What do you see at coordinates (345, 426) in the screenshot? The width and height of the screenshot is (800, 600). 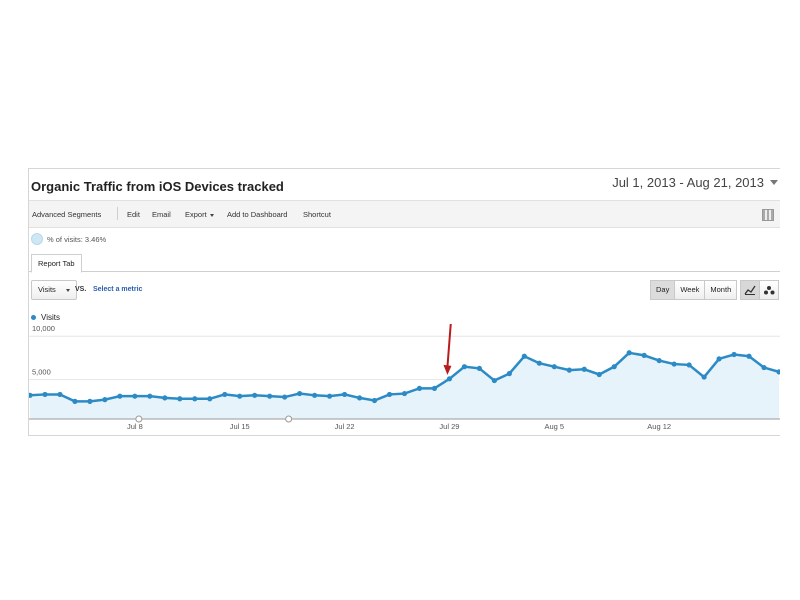 I see `x-tick-label: Jul 22` at bounding box center [345, 426].